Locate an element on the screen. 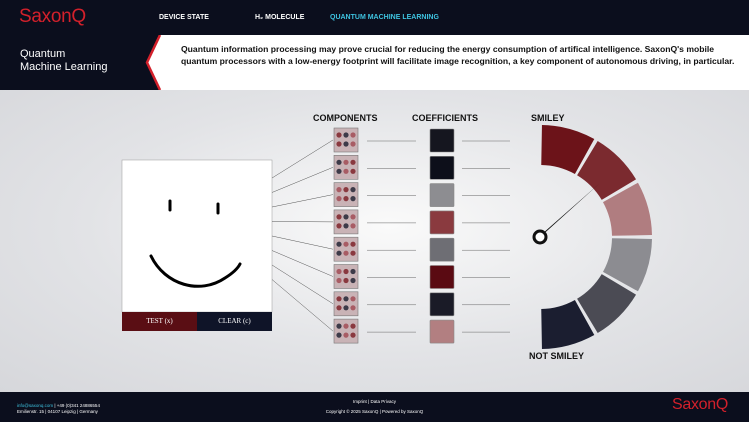 The width and height of the screenshot is (749, 422). footer-links: Imprint | Data Privacy is located at coordinates (374, 401).